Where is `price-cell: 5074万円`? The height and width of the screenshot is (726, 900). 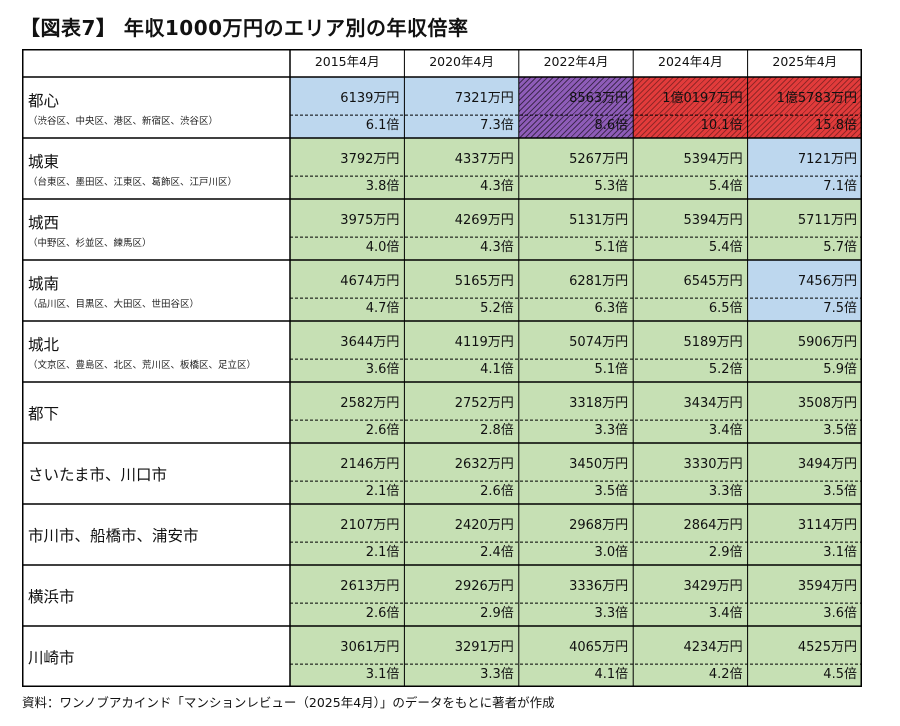
price-cell: 5074万円 is located at coordinates (576, 340).